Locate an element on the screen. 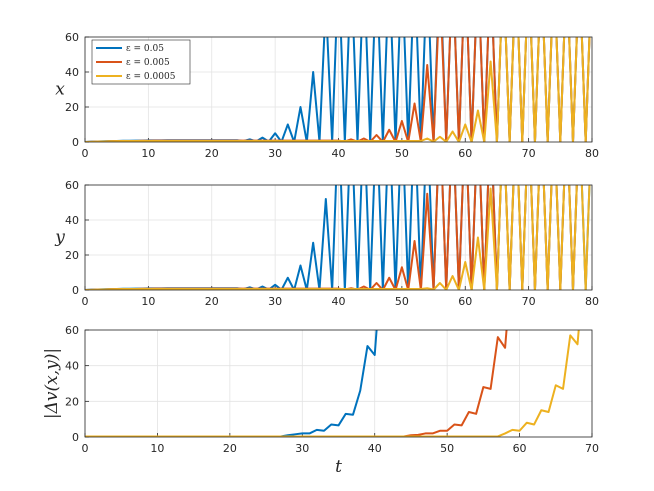 This screenshot has width=654, height=491. legend: ε = 0.05 ε = 0.005 ε = 0.0005 is located at coordinates (141, 62).